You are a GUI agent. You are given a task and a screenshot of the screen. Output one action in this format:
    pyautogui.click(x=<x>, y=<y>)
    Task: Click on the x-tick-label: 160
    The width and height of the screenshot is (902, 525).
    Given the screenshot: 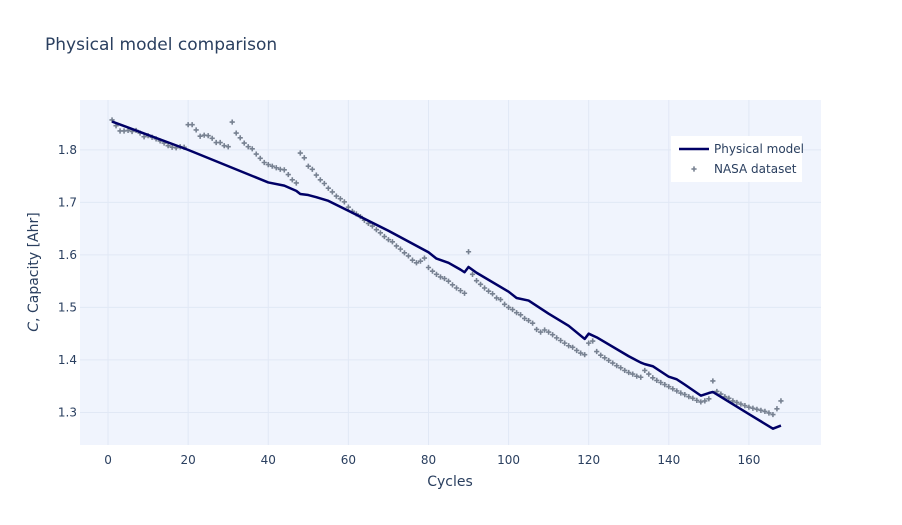 What is the action you would take?
    pyautogui.click(x=748, y=460)
    